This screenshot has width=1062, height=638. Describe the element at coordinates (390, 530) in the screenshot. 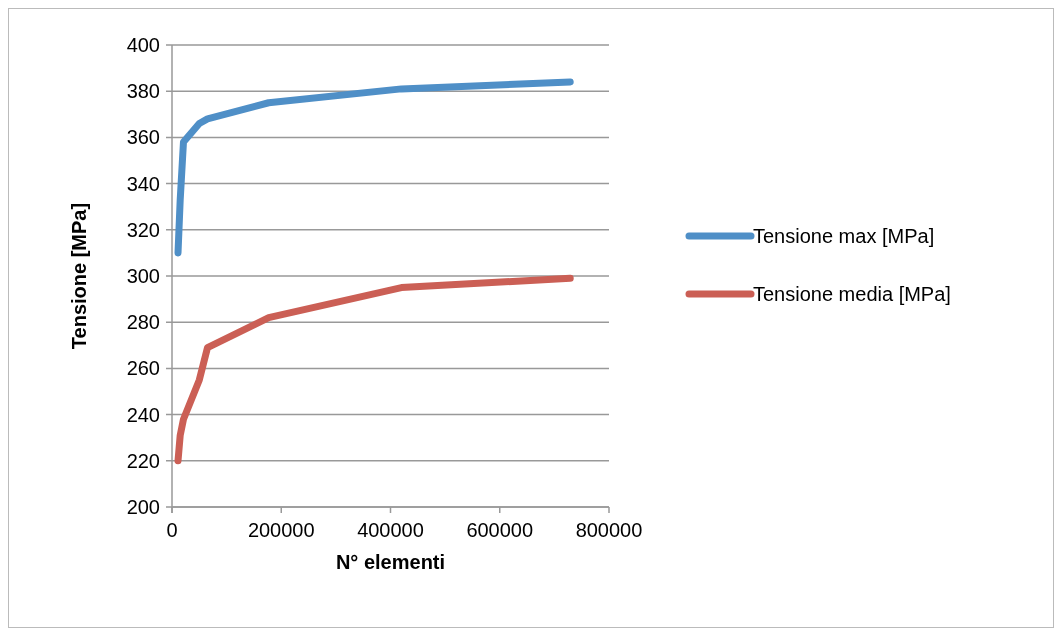

I see `x-tick-label: 400000` at that location.